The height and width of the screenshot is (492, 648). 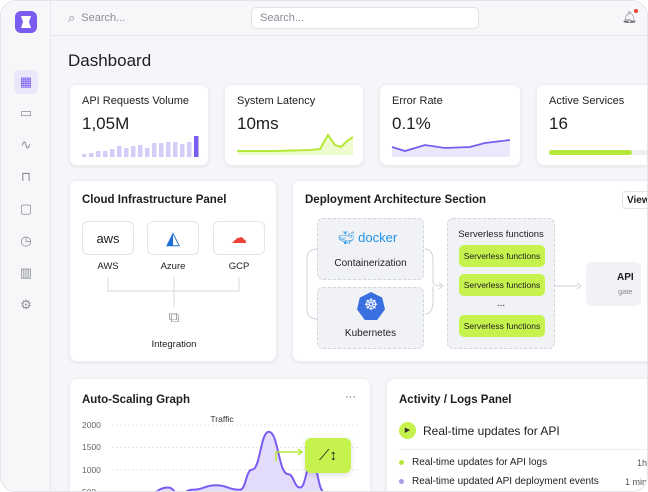 I want to click on log-item: Real-time updated API deployment events, so click(x=499, y=481).